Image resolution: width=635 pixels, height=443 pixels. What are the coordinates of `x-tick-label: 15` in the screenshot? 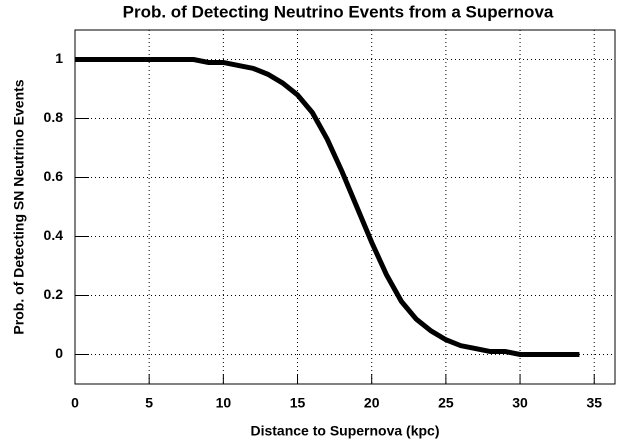 It's located at (298, 403).